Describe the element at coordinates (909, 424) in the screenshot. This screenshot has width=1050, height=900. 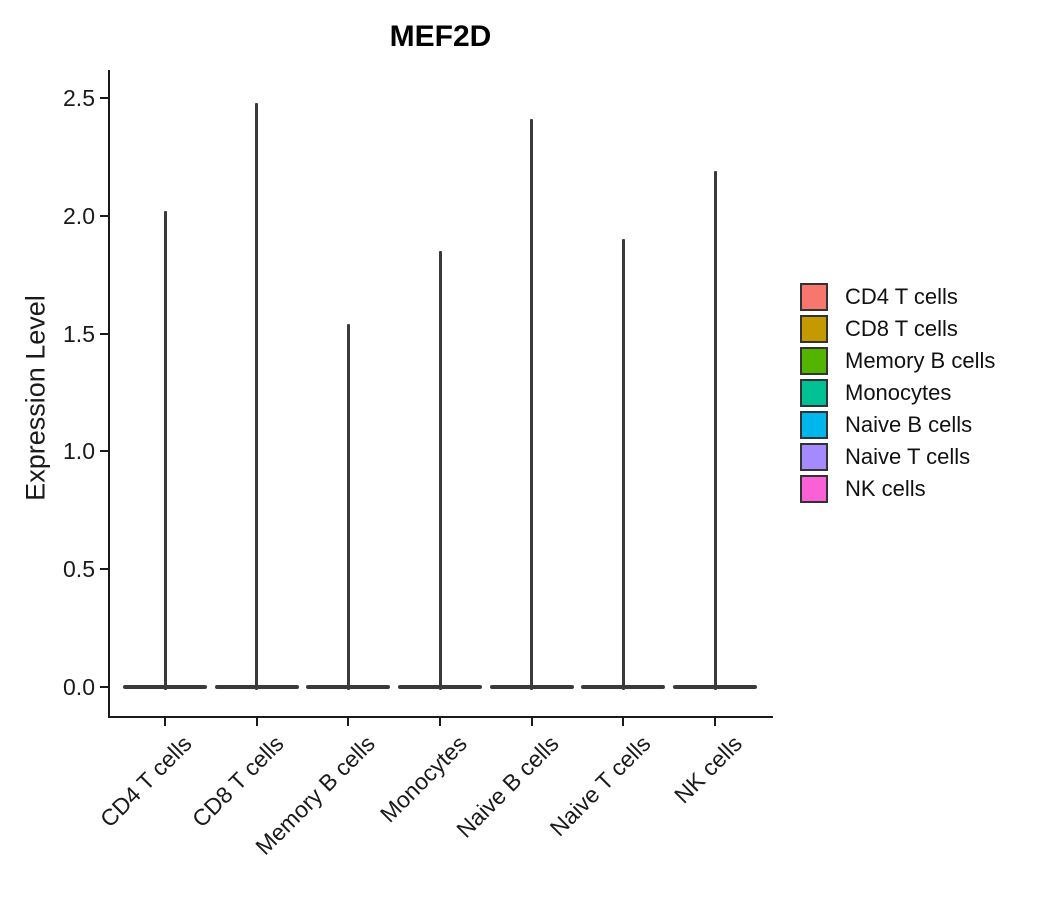
I see `legend-label: Naive B cells` at that location.